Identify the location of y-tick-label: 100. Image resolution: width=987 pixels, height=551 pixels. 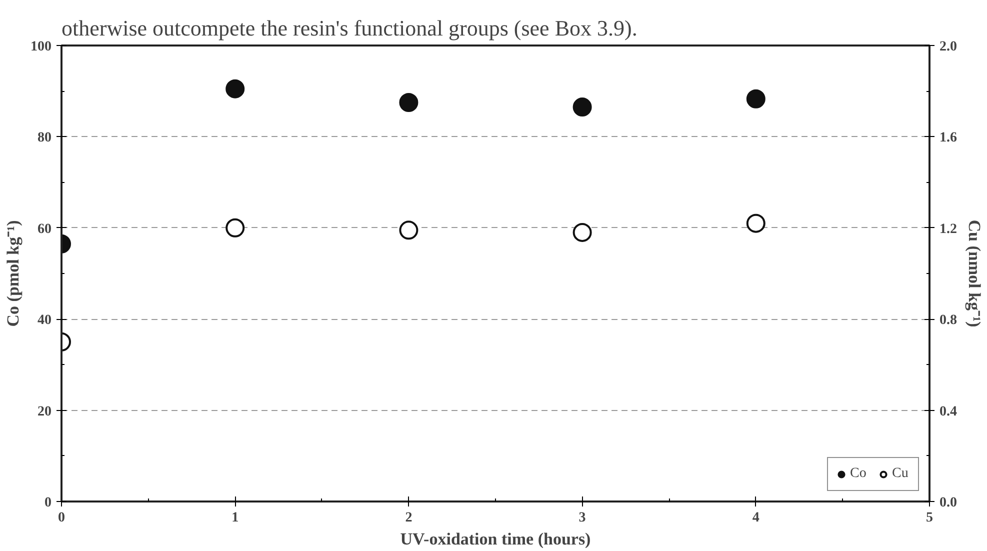
(41, 47).